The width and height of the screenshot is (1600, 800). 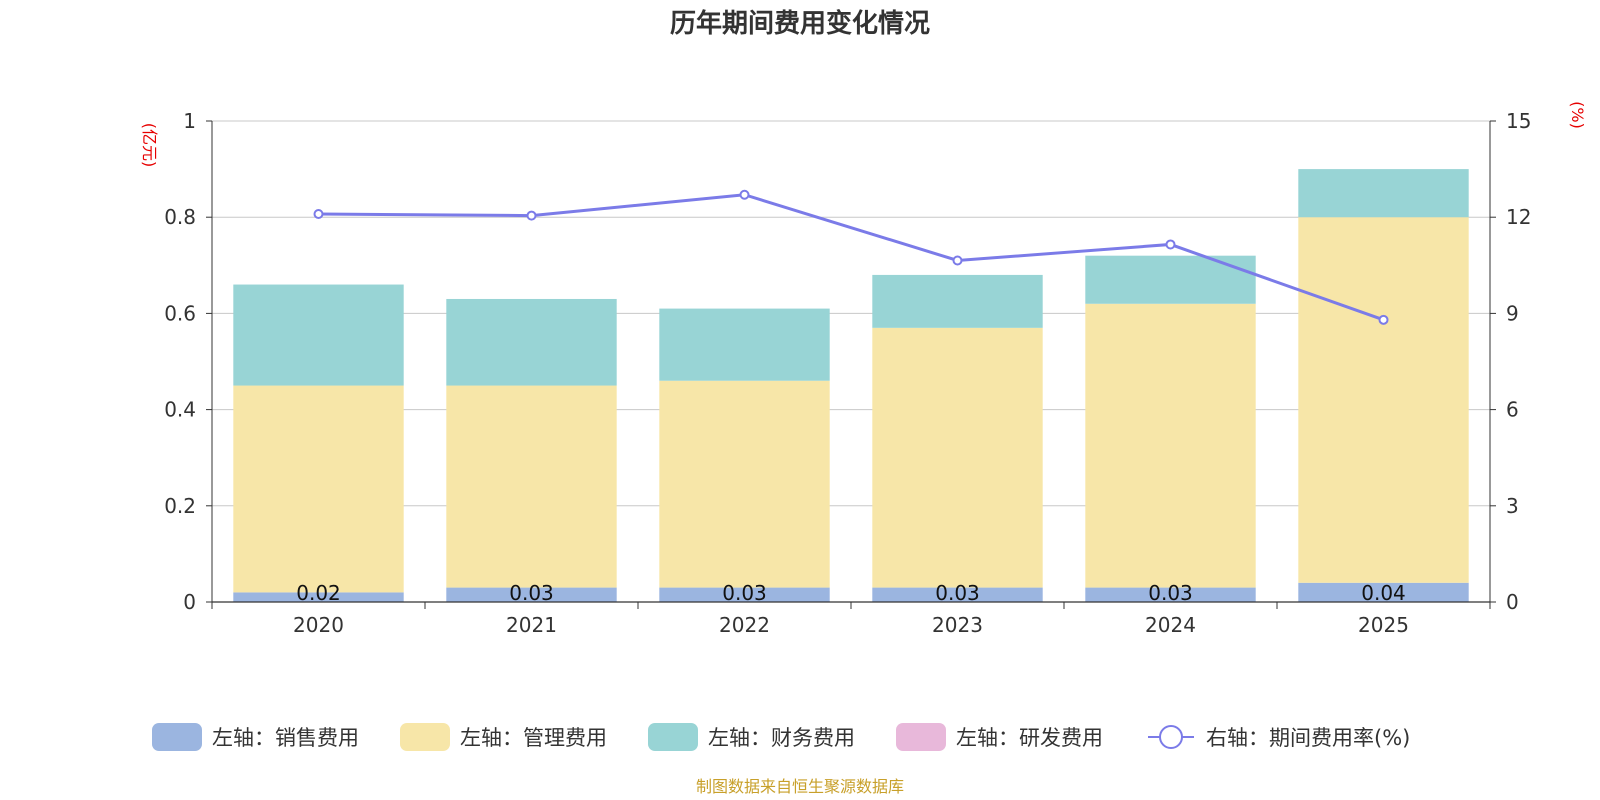 What do you see at coordinates (851, 593) in the screenshot?
I see `bar-labels: 0.02 0.03 0.03 0.03 0.03 0.04` at bounding box center [851, 593].